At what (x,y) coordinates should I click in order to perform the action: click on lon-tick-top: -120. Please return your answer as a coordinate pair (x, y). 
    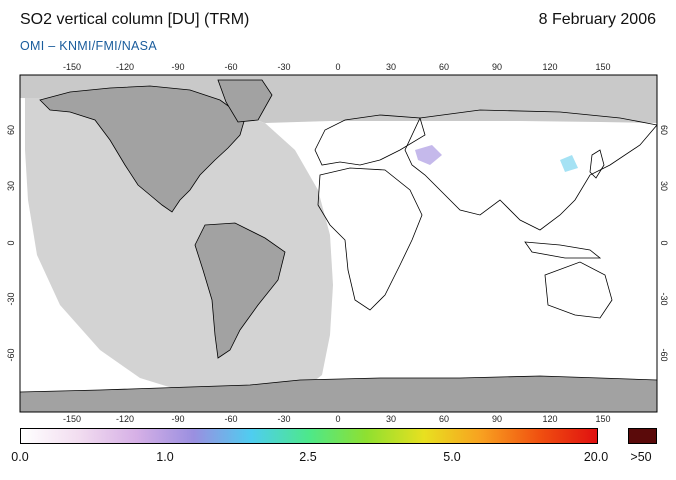
    Looking at the image, I should click on (125, 67).